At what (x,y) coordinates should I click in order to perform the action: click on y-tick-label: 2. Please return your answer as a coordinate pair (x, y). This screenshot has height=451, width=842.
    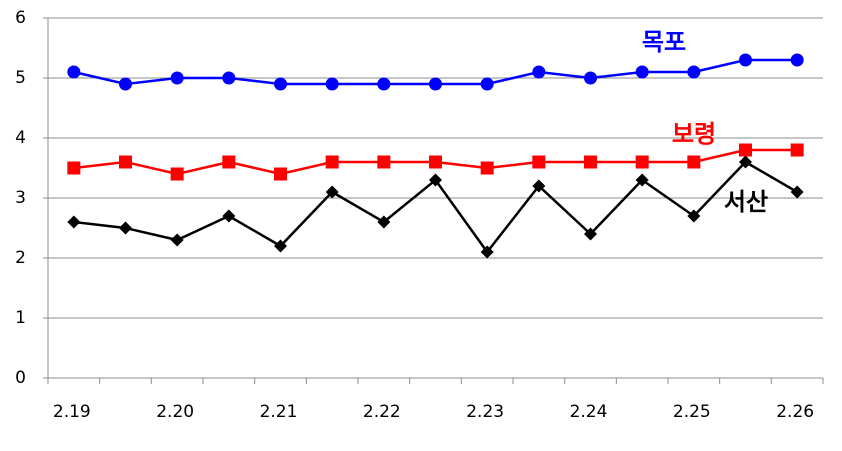
    Looking at the image, I should click on (20, 258).